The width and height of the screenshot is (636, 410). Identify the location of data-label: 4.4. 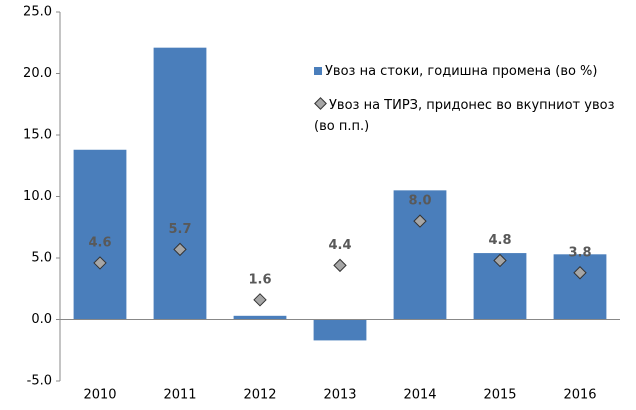
(339, 245).